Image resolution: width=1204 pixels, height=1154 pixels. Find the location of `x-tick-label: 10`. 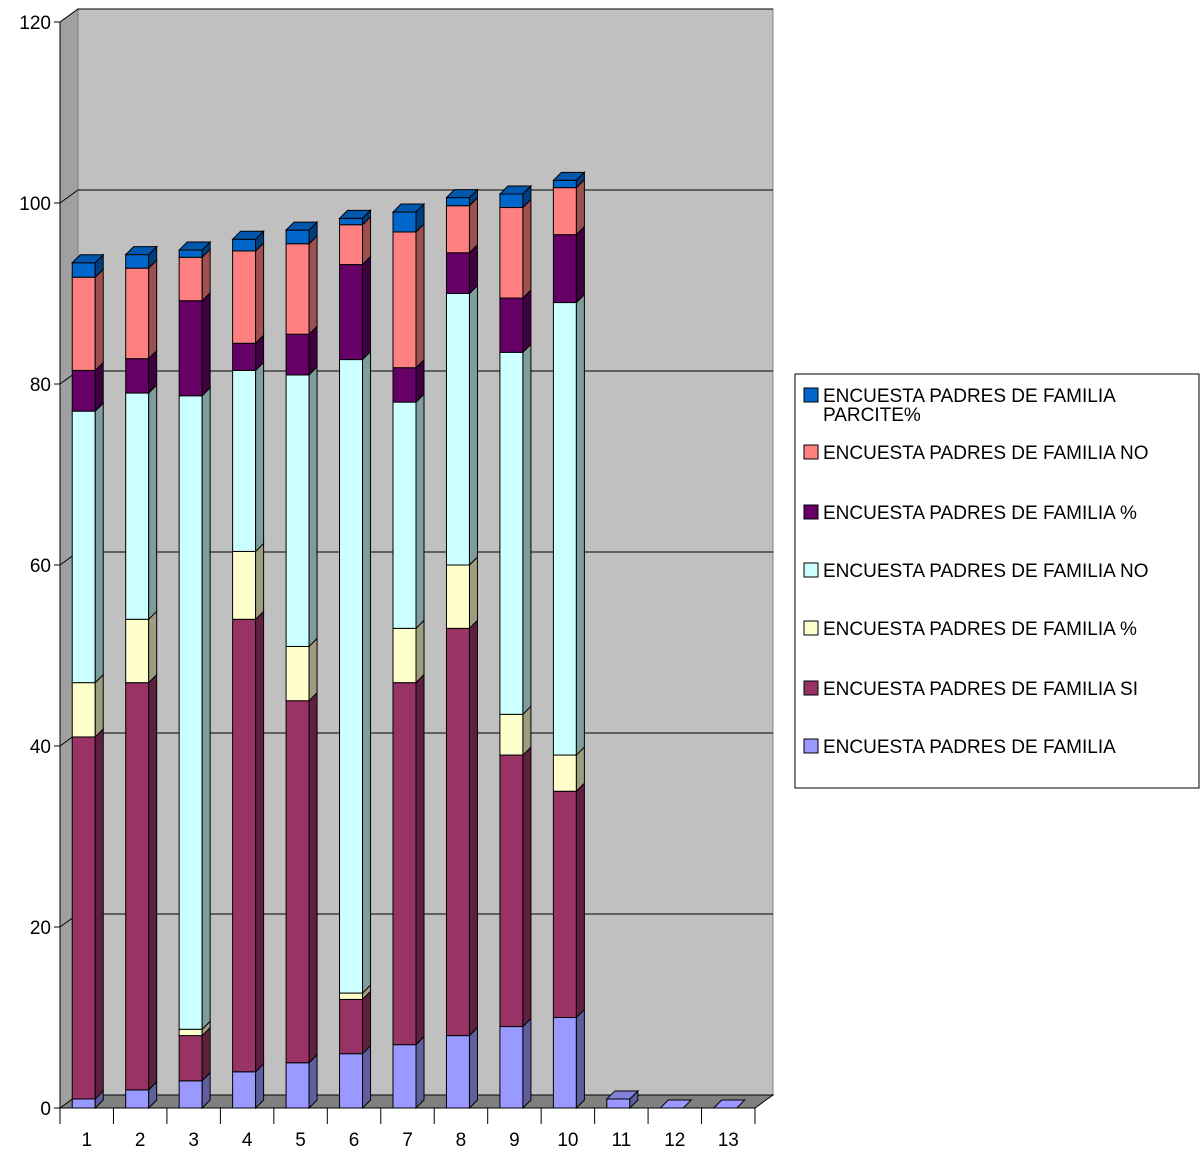

x-tick-label: 10 is located at coordinates (567, 1140).